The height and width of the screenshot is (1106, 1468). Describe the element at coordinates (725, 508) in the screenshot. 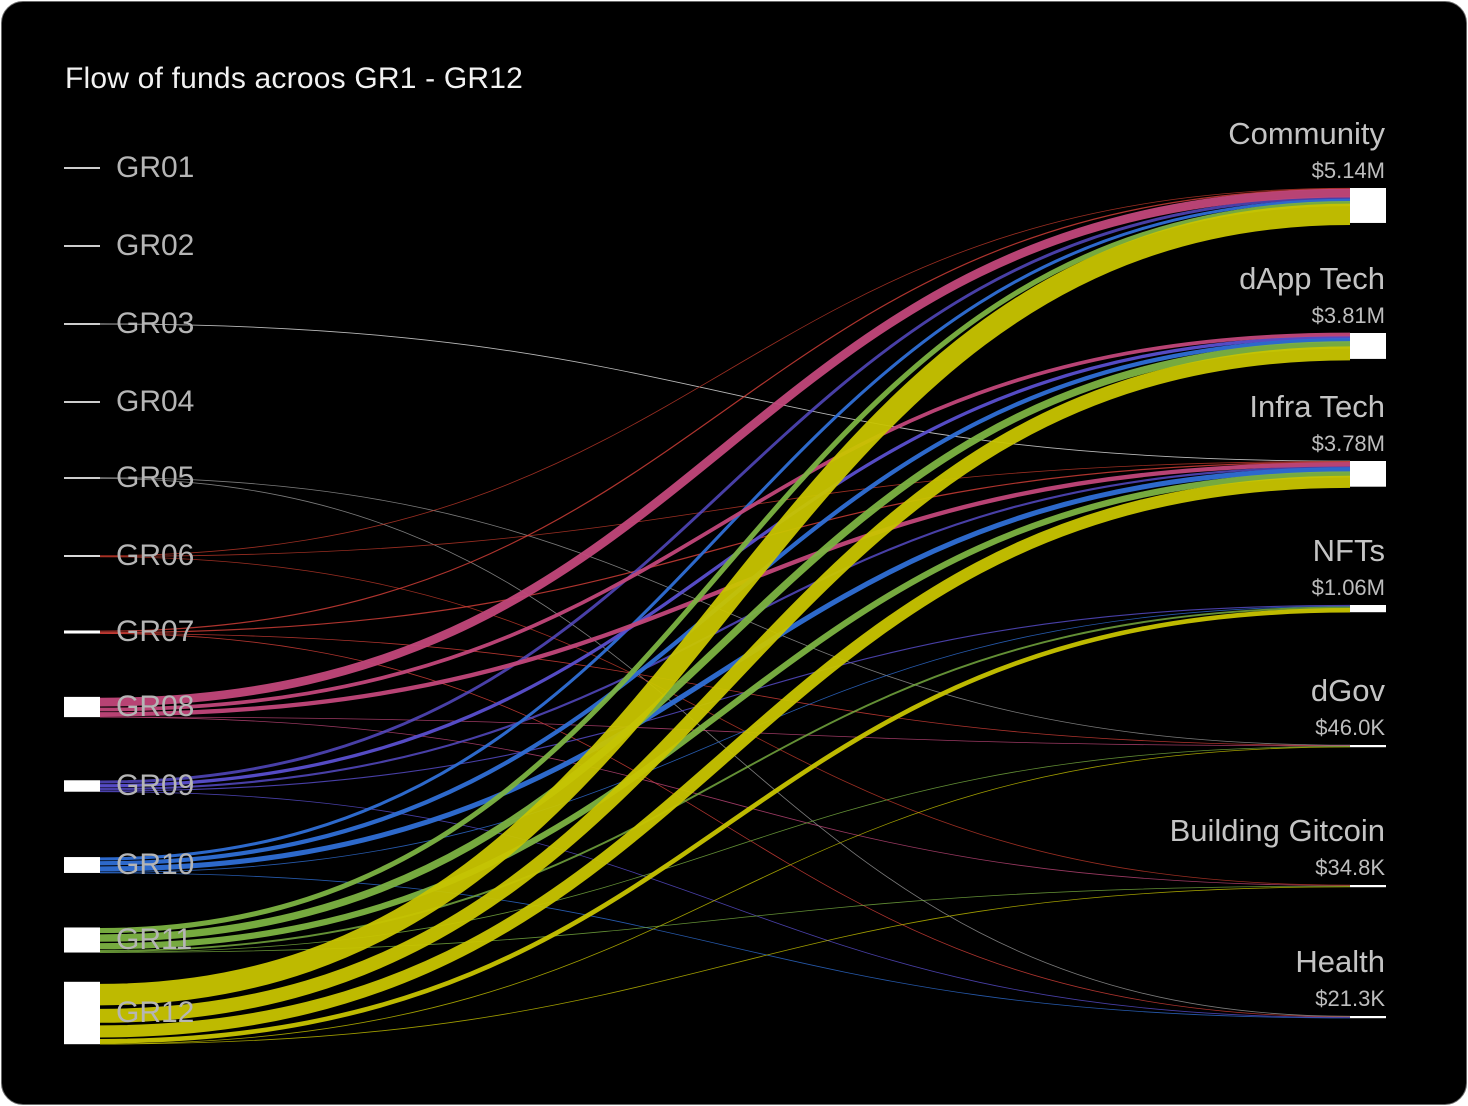

I see `link-gr06-to-infra-tech` at that location.